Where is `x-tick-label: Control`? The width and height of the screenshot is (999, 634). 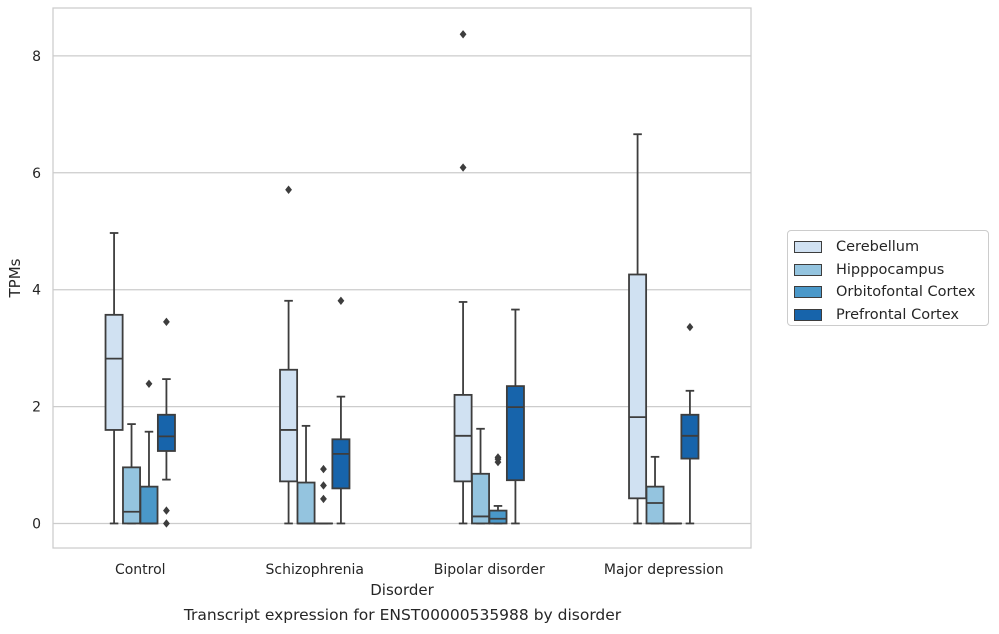
x-tick-label: Control is located at coordinates (140, 570).